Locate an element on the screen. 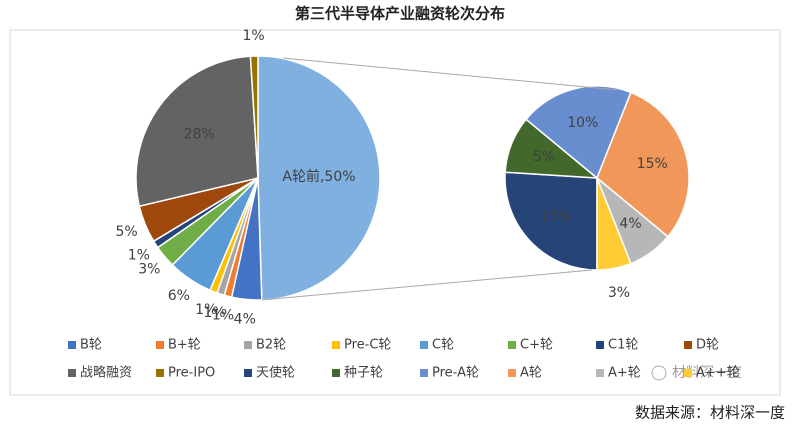 The width and height of the screenshot is (800, 439). legend-label: C+轮 is located at coordinates (536, 345).